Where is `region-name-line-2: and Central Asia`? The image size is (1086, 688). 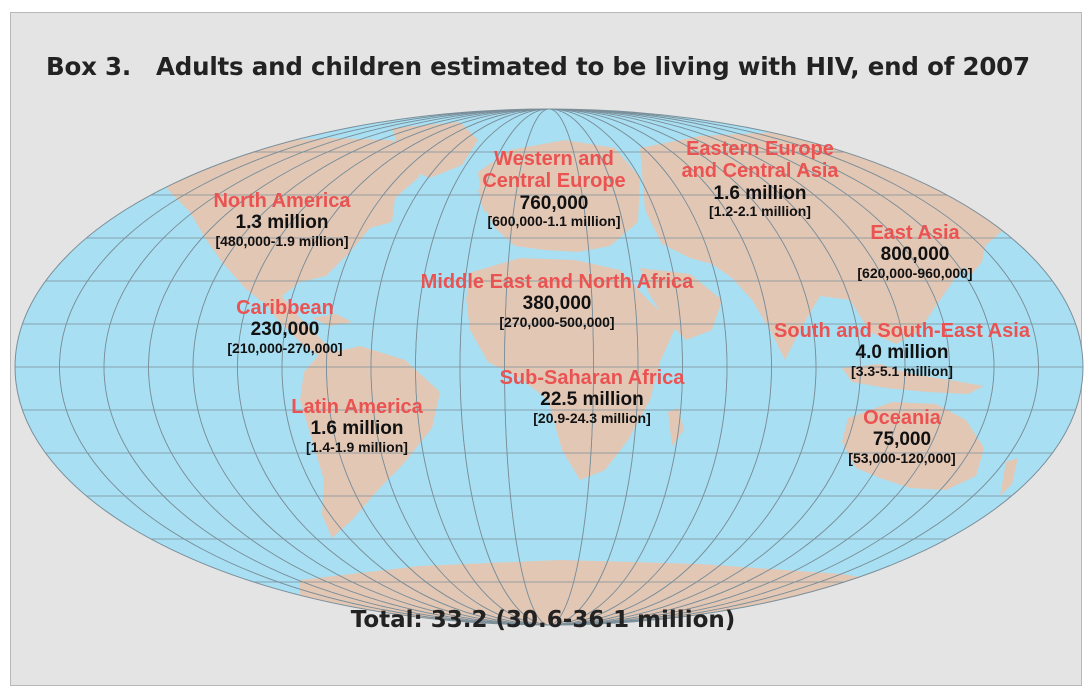
region-name-line-2: and Central Asia is located at coordinates (760, 171).